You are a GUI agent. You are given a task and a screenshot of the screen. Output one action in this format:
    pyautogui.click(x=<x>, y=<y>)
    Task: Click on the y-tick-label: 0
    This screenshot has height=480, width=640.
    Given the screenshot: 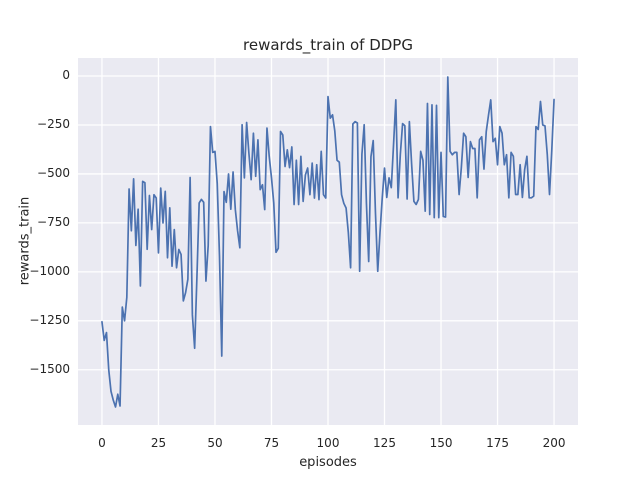 What is the action you would take?
    pyautogui.click(x=66, y=75)
    